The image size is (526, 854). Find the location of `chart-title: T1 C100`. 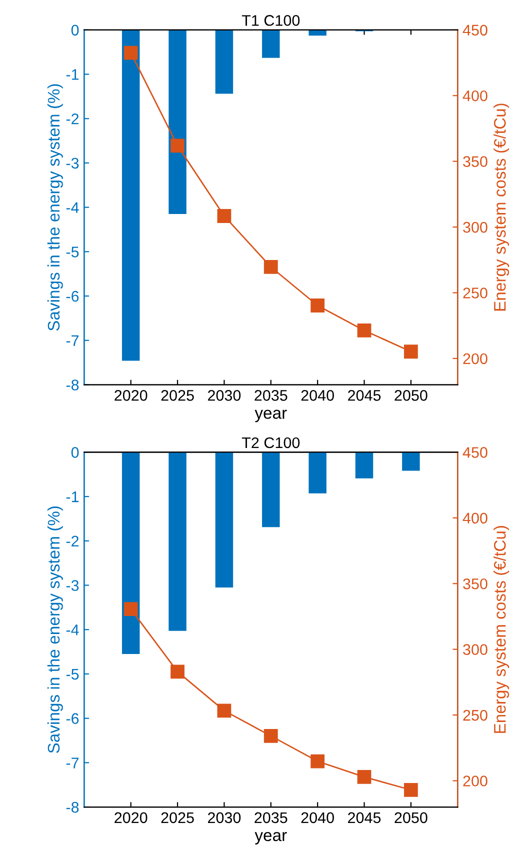

chart-title: T1 C100 is located at coordinates (271, 20).